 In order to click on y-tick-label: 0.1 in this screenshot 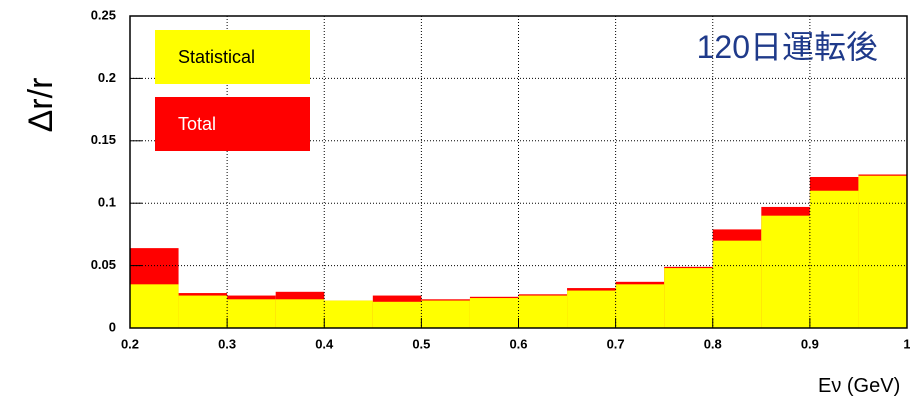, I will do `click(107, 202)`.